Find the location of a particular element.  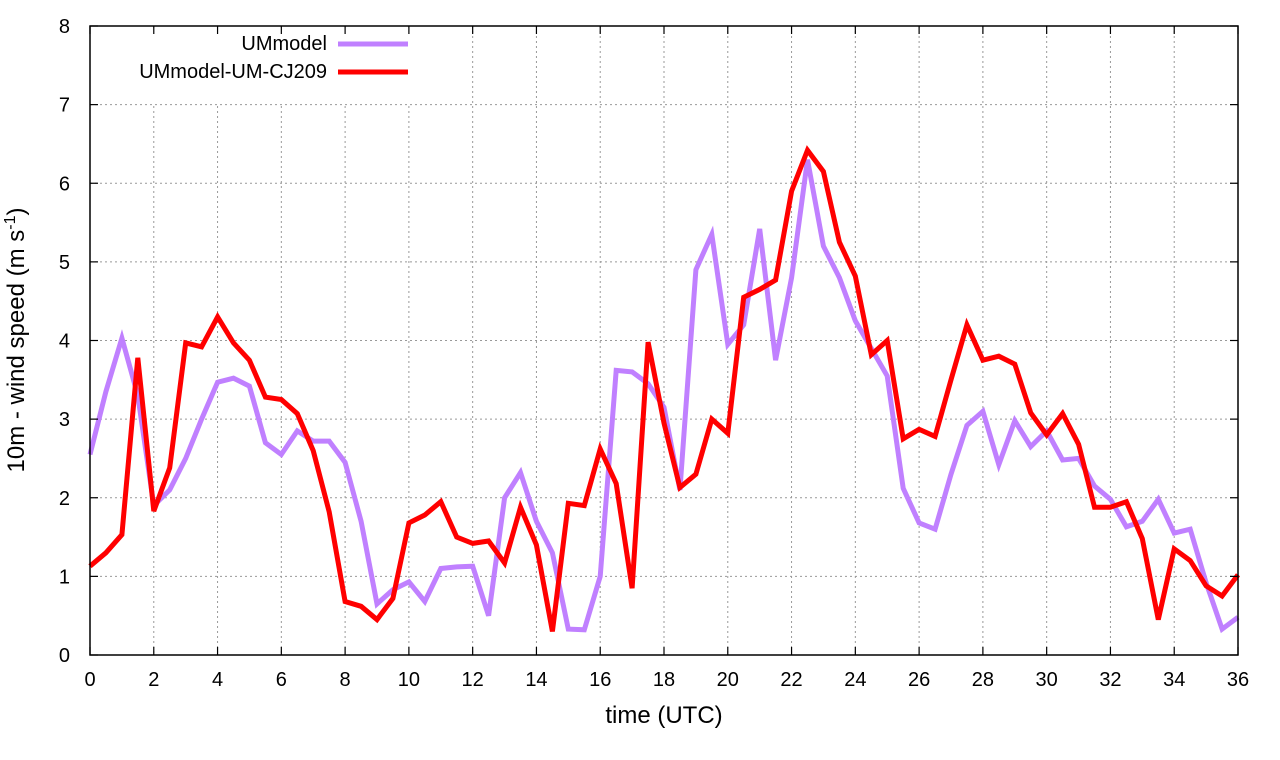

x-tick-label: 10 is located at coordinates (409, 680).